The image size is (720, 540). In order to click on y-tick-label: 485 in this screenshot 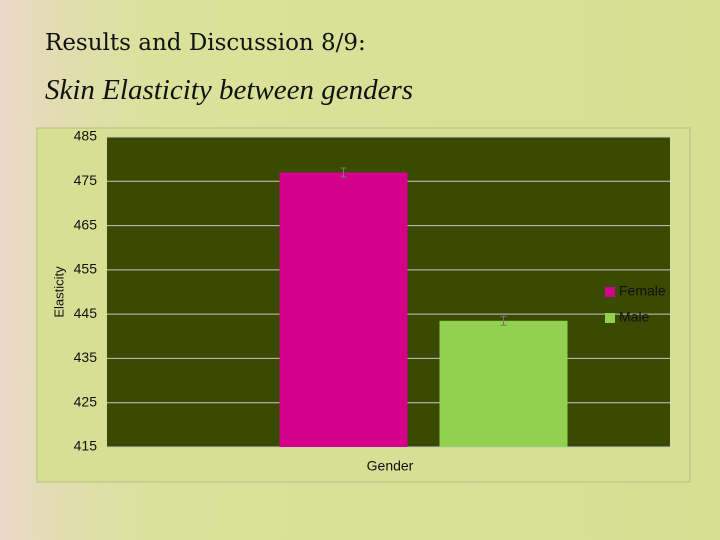, I will do `click(86, 136)`.